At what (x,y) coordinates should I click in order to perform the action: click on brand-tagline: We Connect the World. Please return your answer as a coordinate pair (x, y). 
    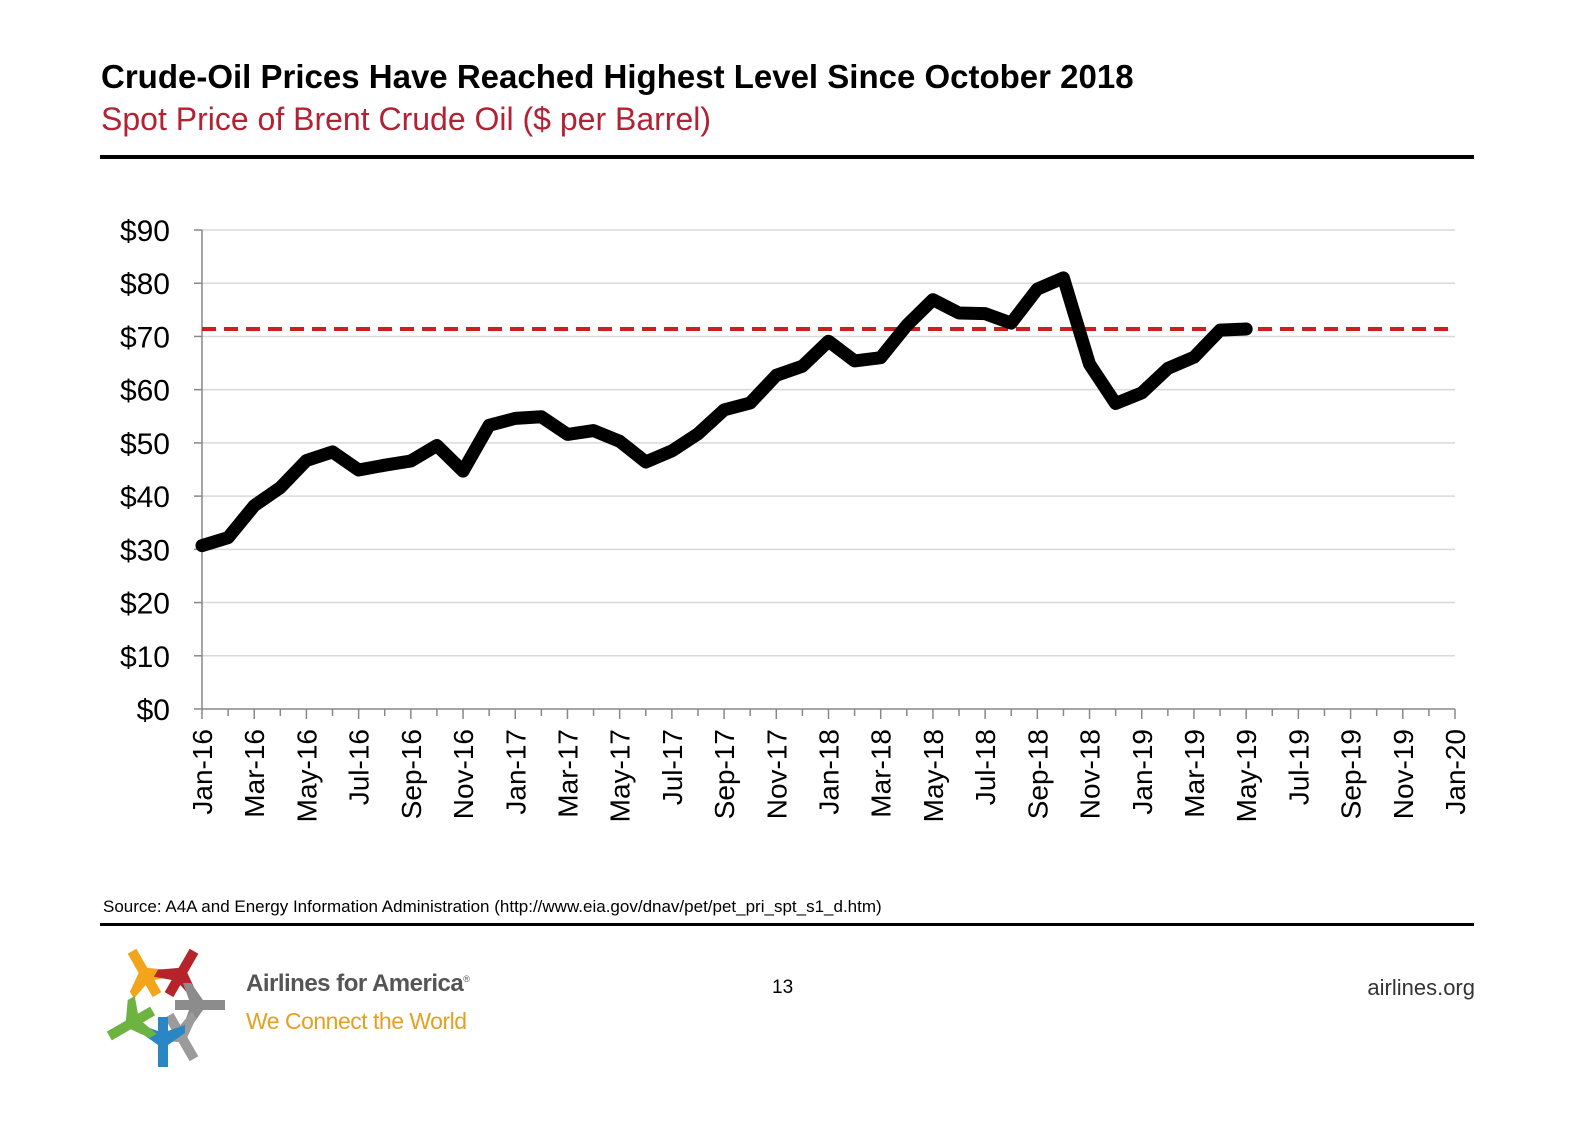
    Looking at the image, I should click on (356, 1021).